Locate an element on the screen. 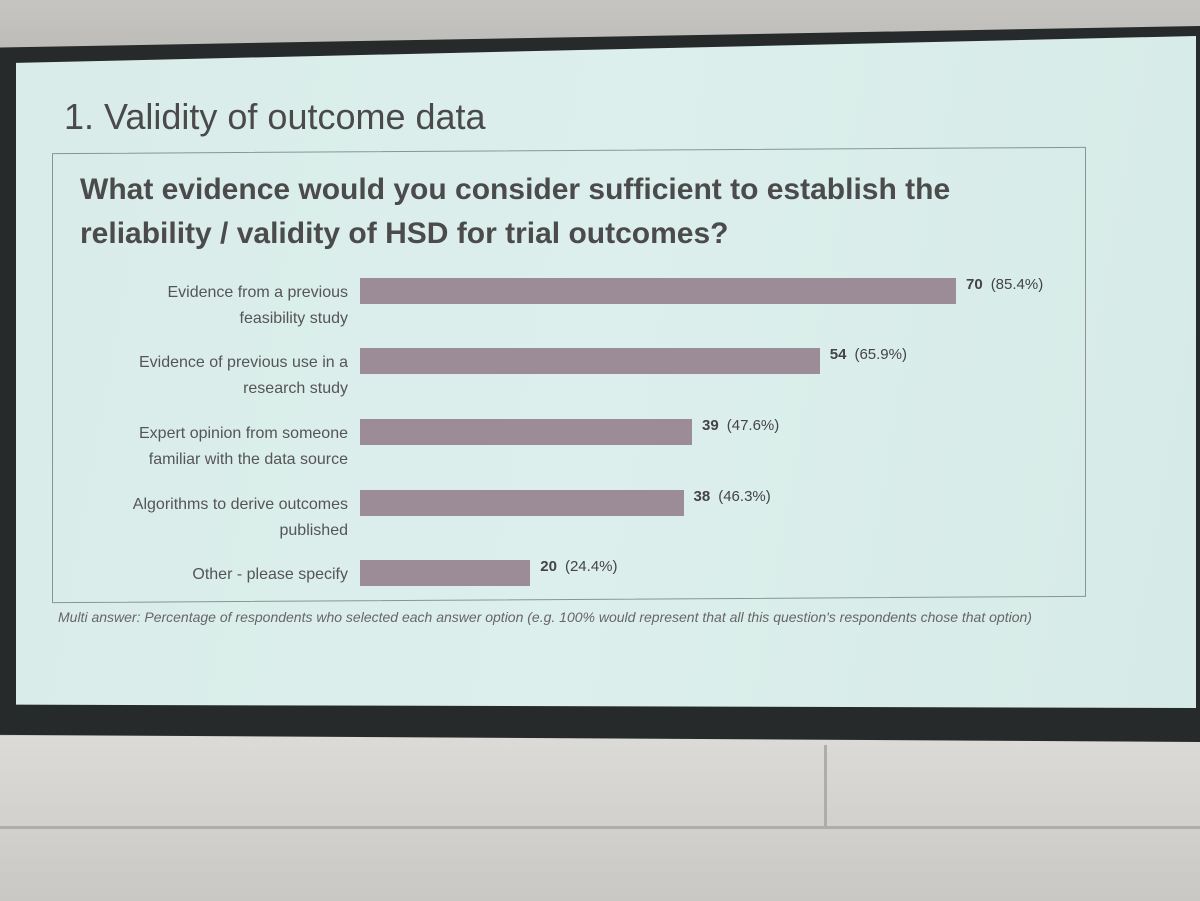 The image size is (1200, 901). category-label-line: familiar with the data source is located at coordinates (248, 459).